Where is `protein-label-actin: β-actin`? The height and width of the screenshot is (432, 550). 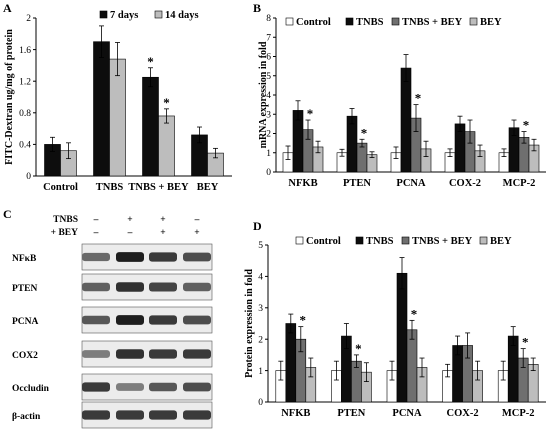 protein-label-actin: β-actin is located at coordinates (26, 417).